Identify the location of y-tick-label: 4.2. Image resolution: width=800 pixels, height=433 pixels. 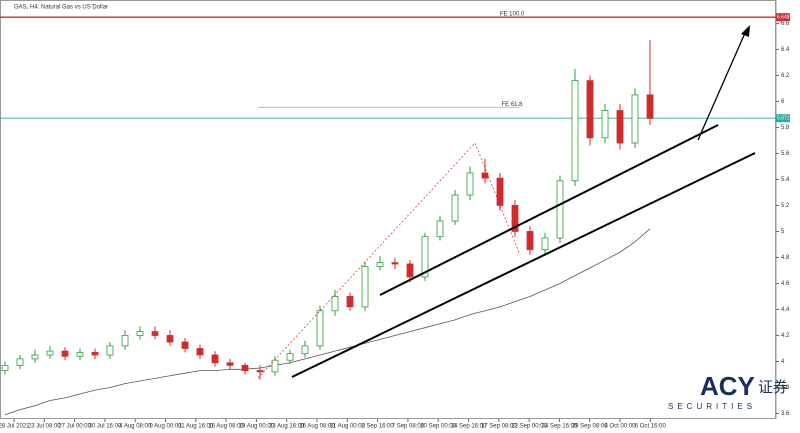
(785, 336).